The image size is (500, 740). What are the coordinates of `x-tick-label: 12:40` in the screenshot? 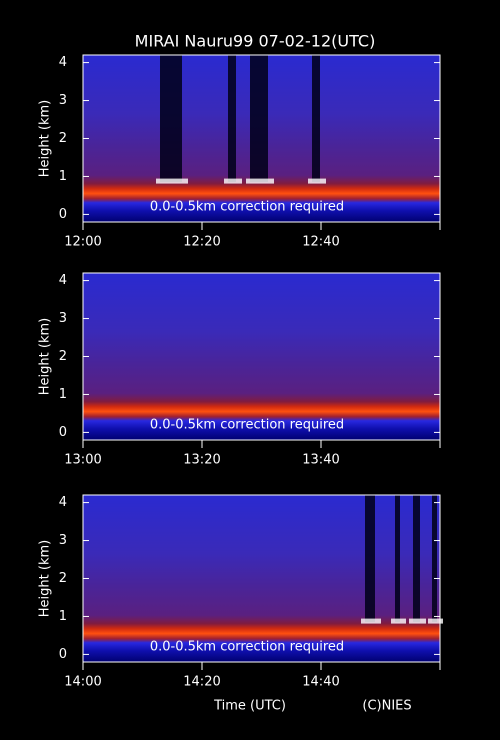 It's located at (320, 242).